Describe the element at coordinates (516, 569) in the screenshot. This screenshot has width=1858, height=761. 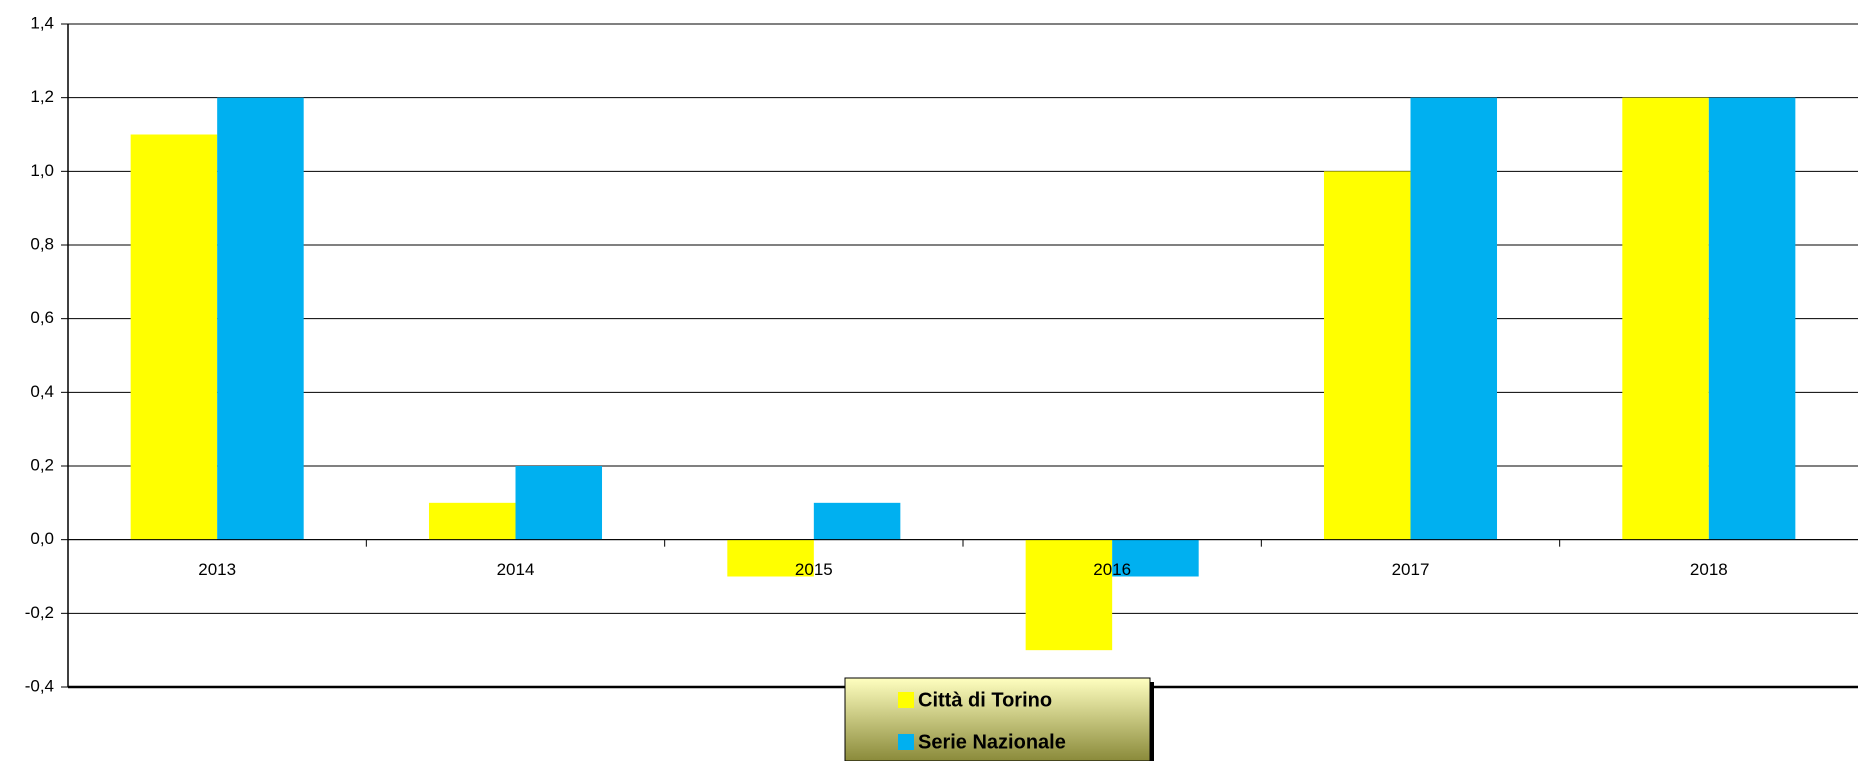
I see `x-tick-label: 2014` at that location.